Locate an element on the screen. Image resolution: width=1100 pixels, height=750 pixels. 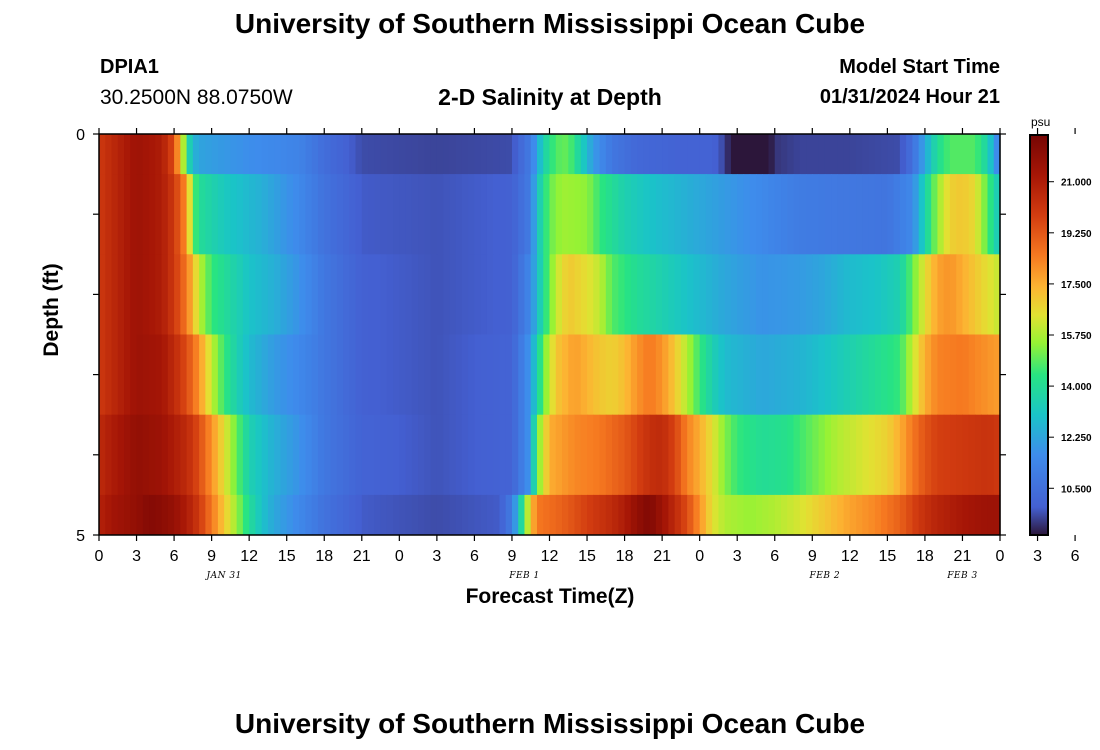
x-tick-label: 9 is located at coordinates (512, 556).